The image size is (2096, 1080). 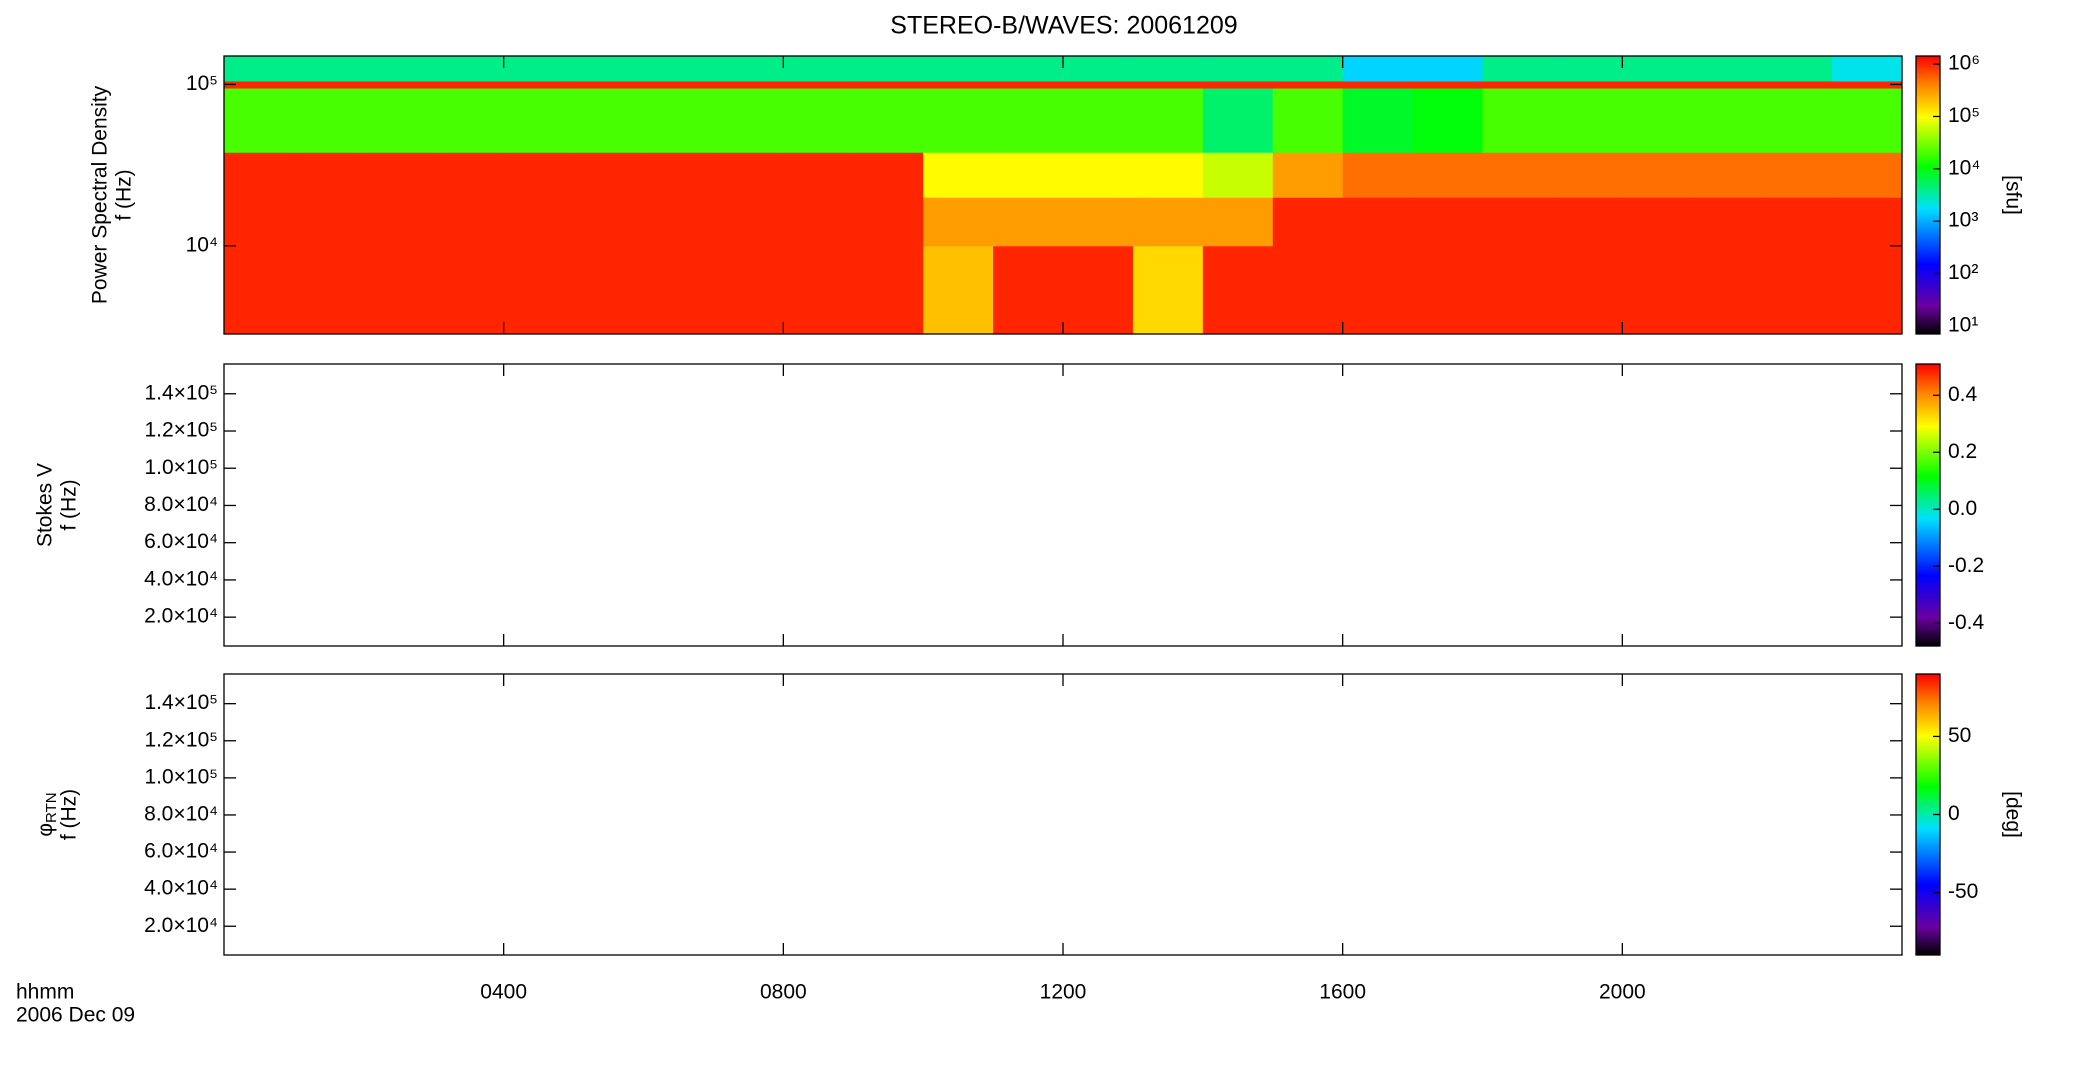 What do you see at coordinates (181, 616) in the screenshot?
I see `y-tick-label: 2.0×10⁴` at bounding box center [181, 616].